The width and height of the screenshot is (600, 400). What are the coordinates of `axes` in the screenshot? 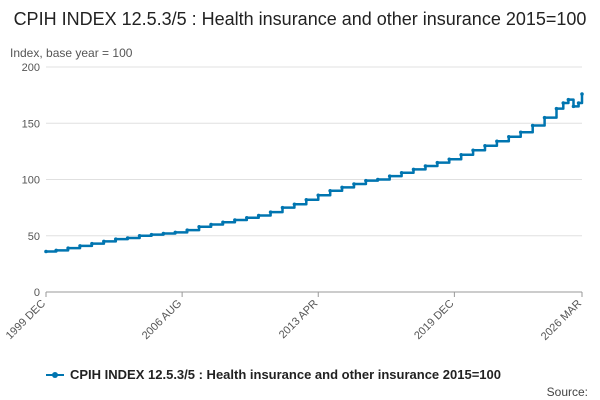 It's located at (314, 294).